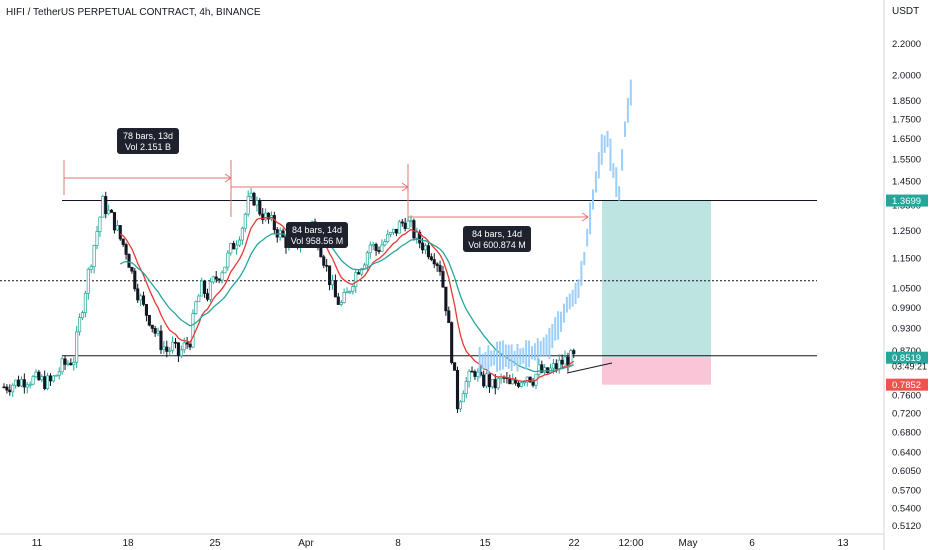 This screenshot has width=932, height=550. I want to click on currency-label: USDT, so click(905, 11).